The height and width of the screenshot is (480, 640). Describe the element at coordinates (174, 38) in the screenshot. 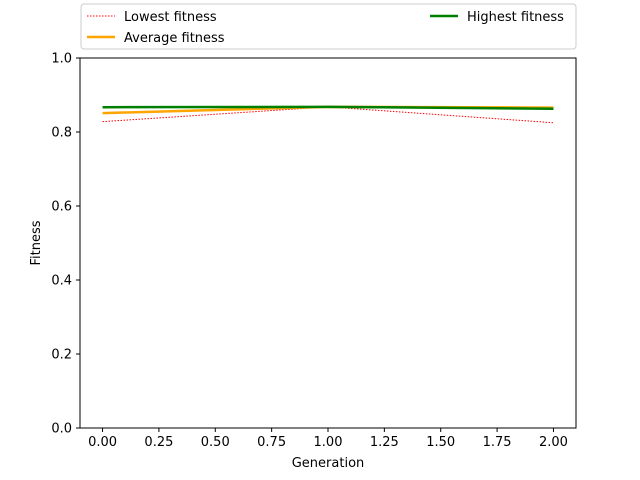

I see `legend-label: Average fitness` at that location.